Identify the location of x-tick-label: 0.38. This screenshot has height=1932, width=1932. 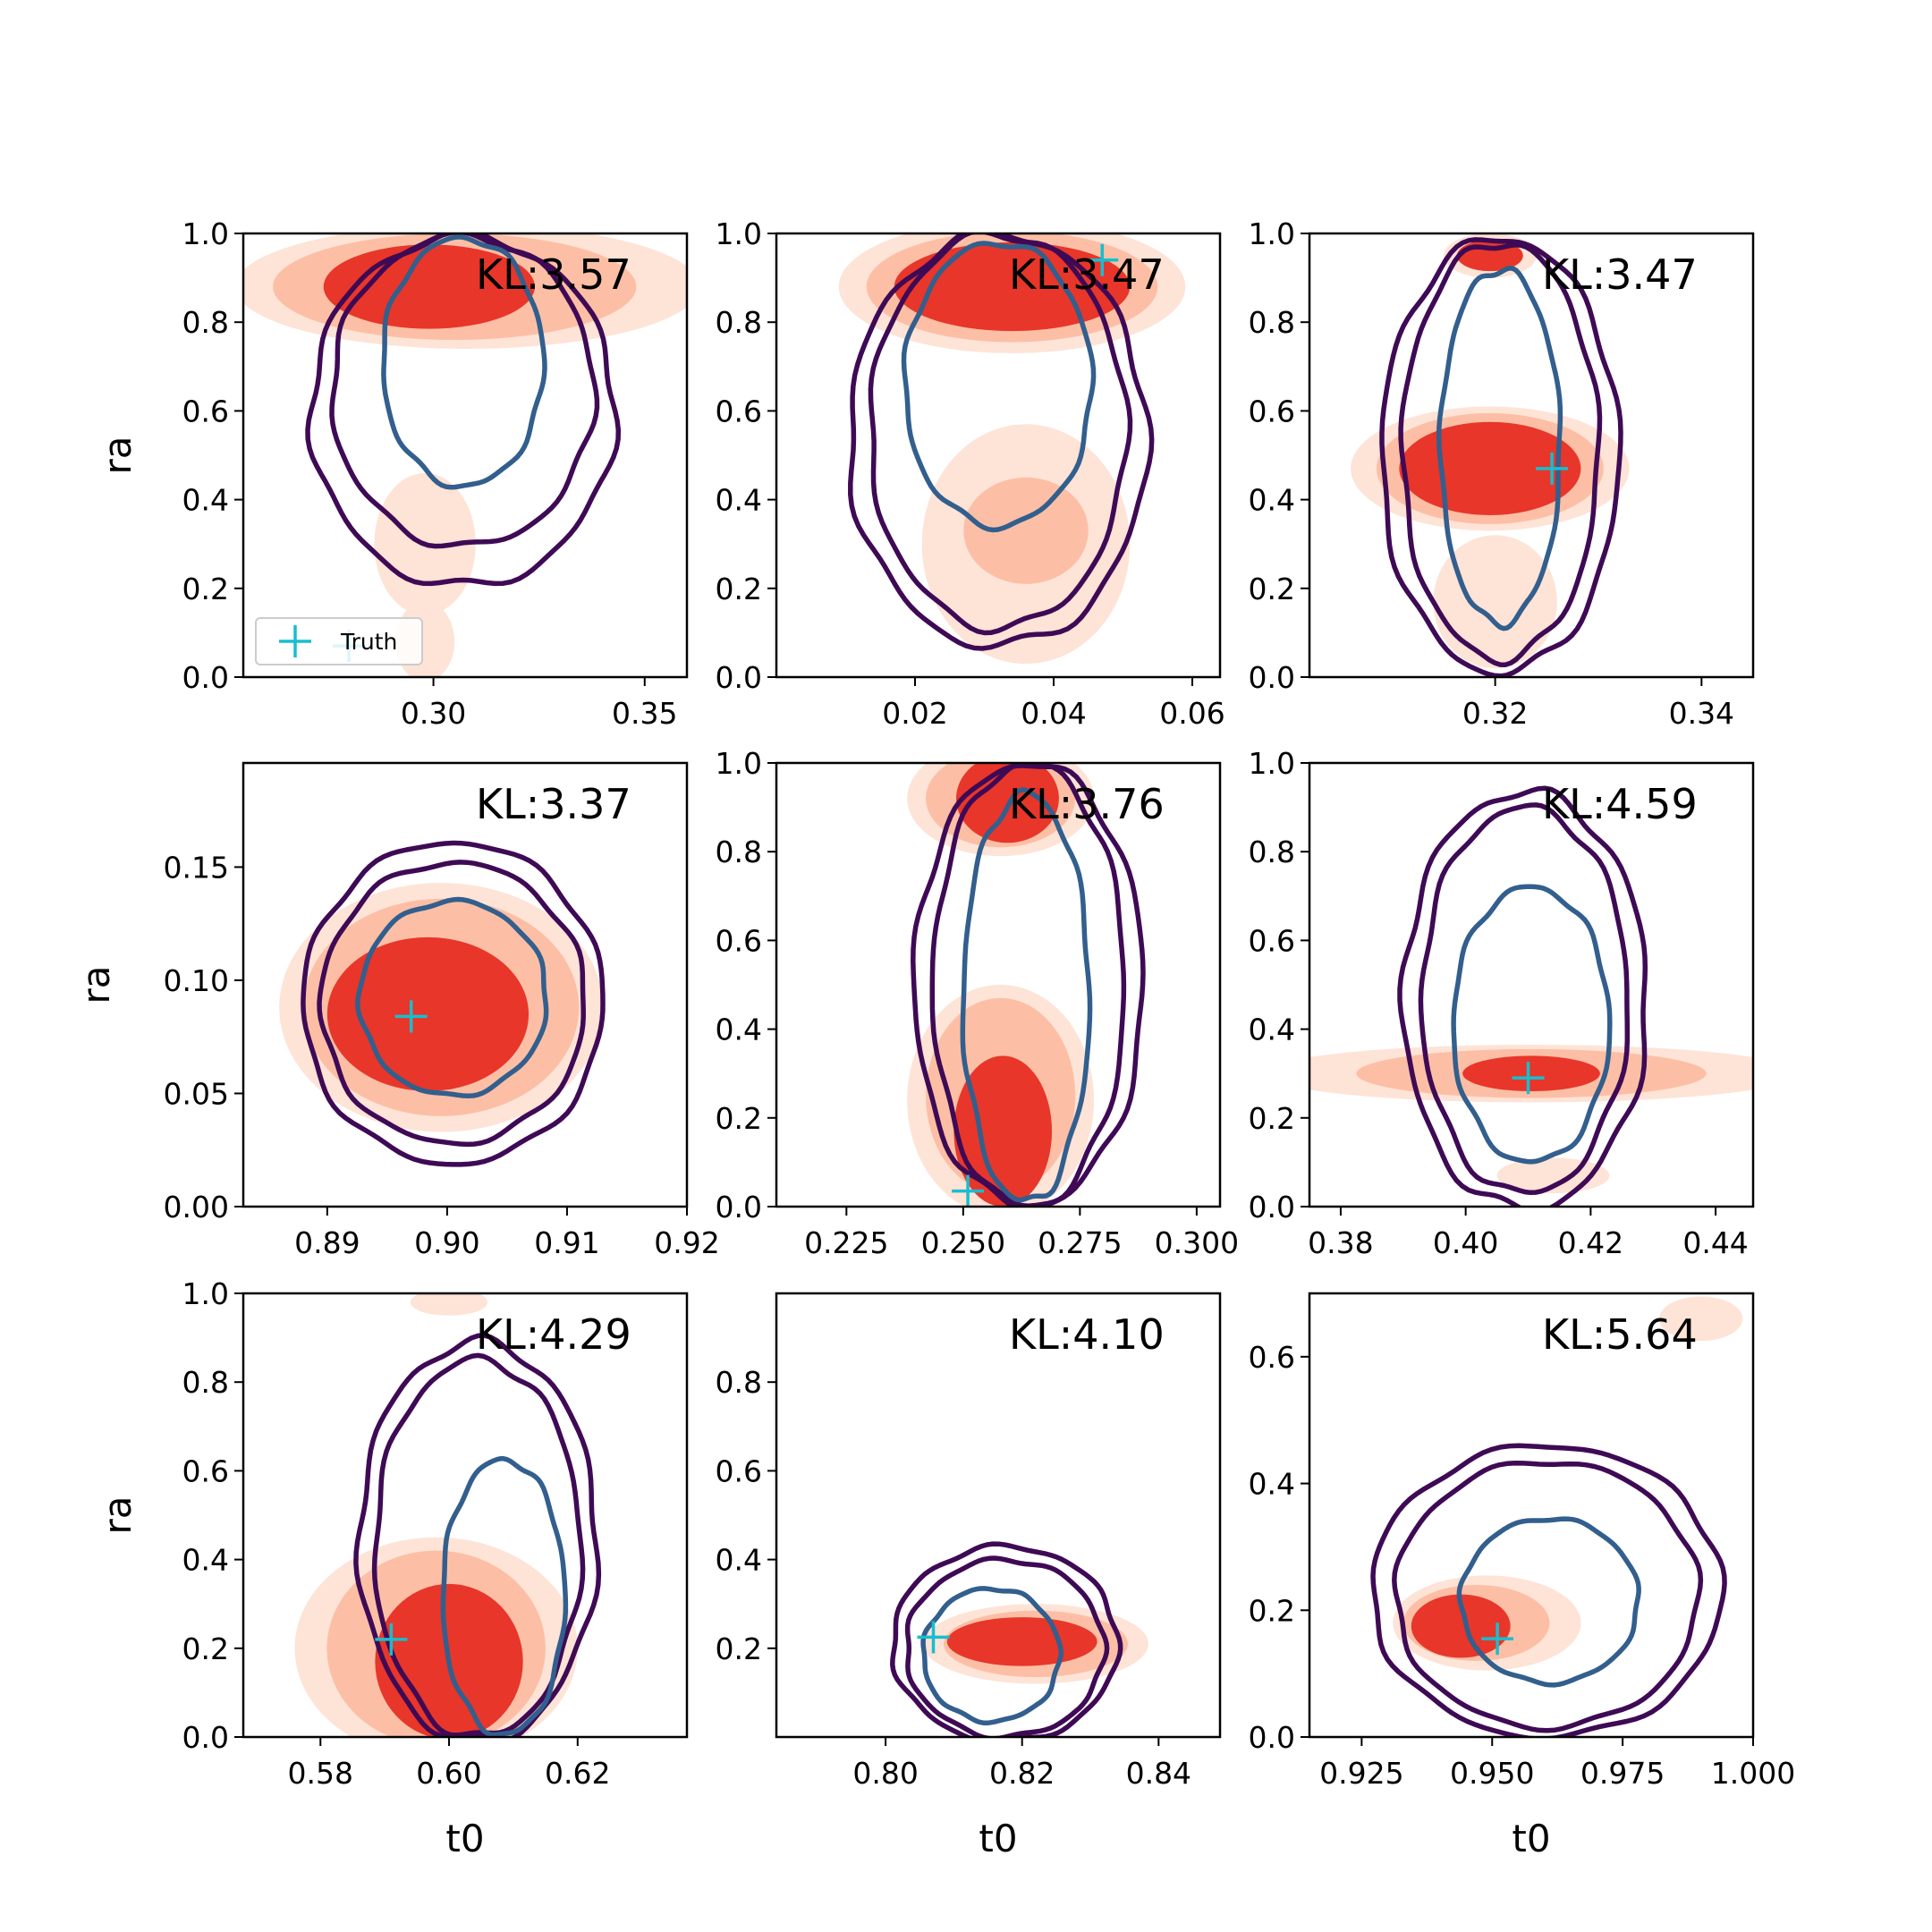
(1340, 1242).